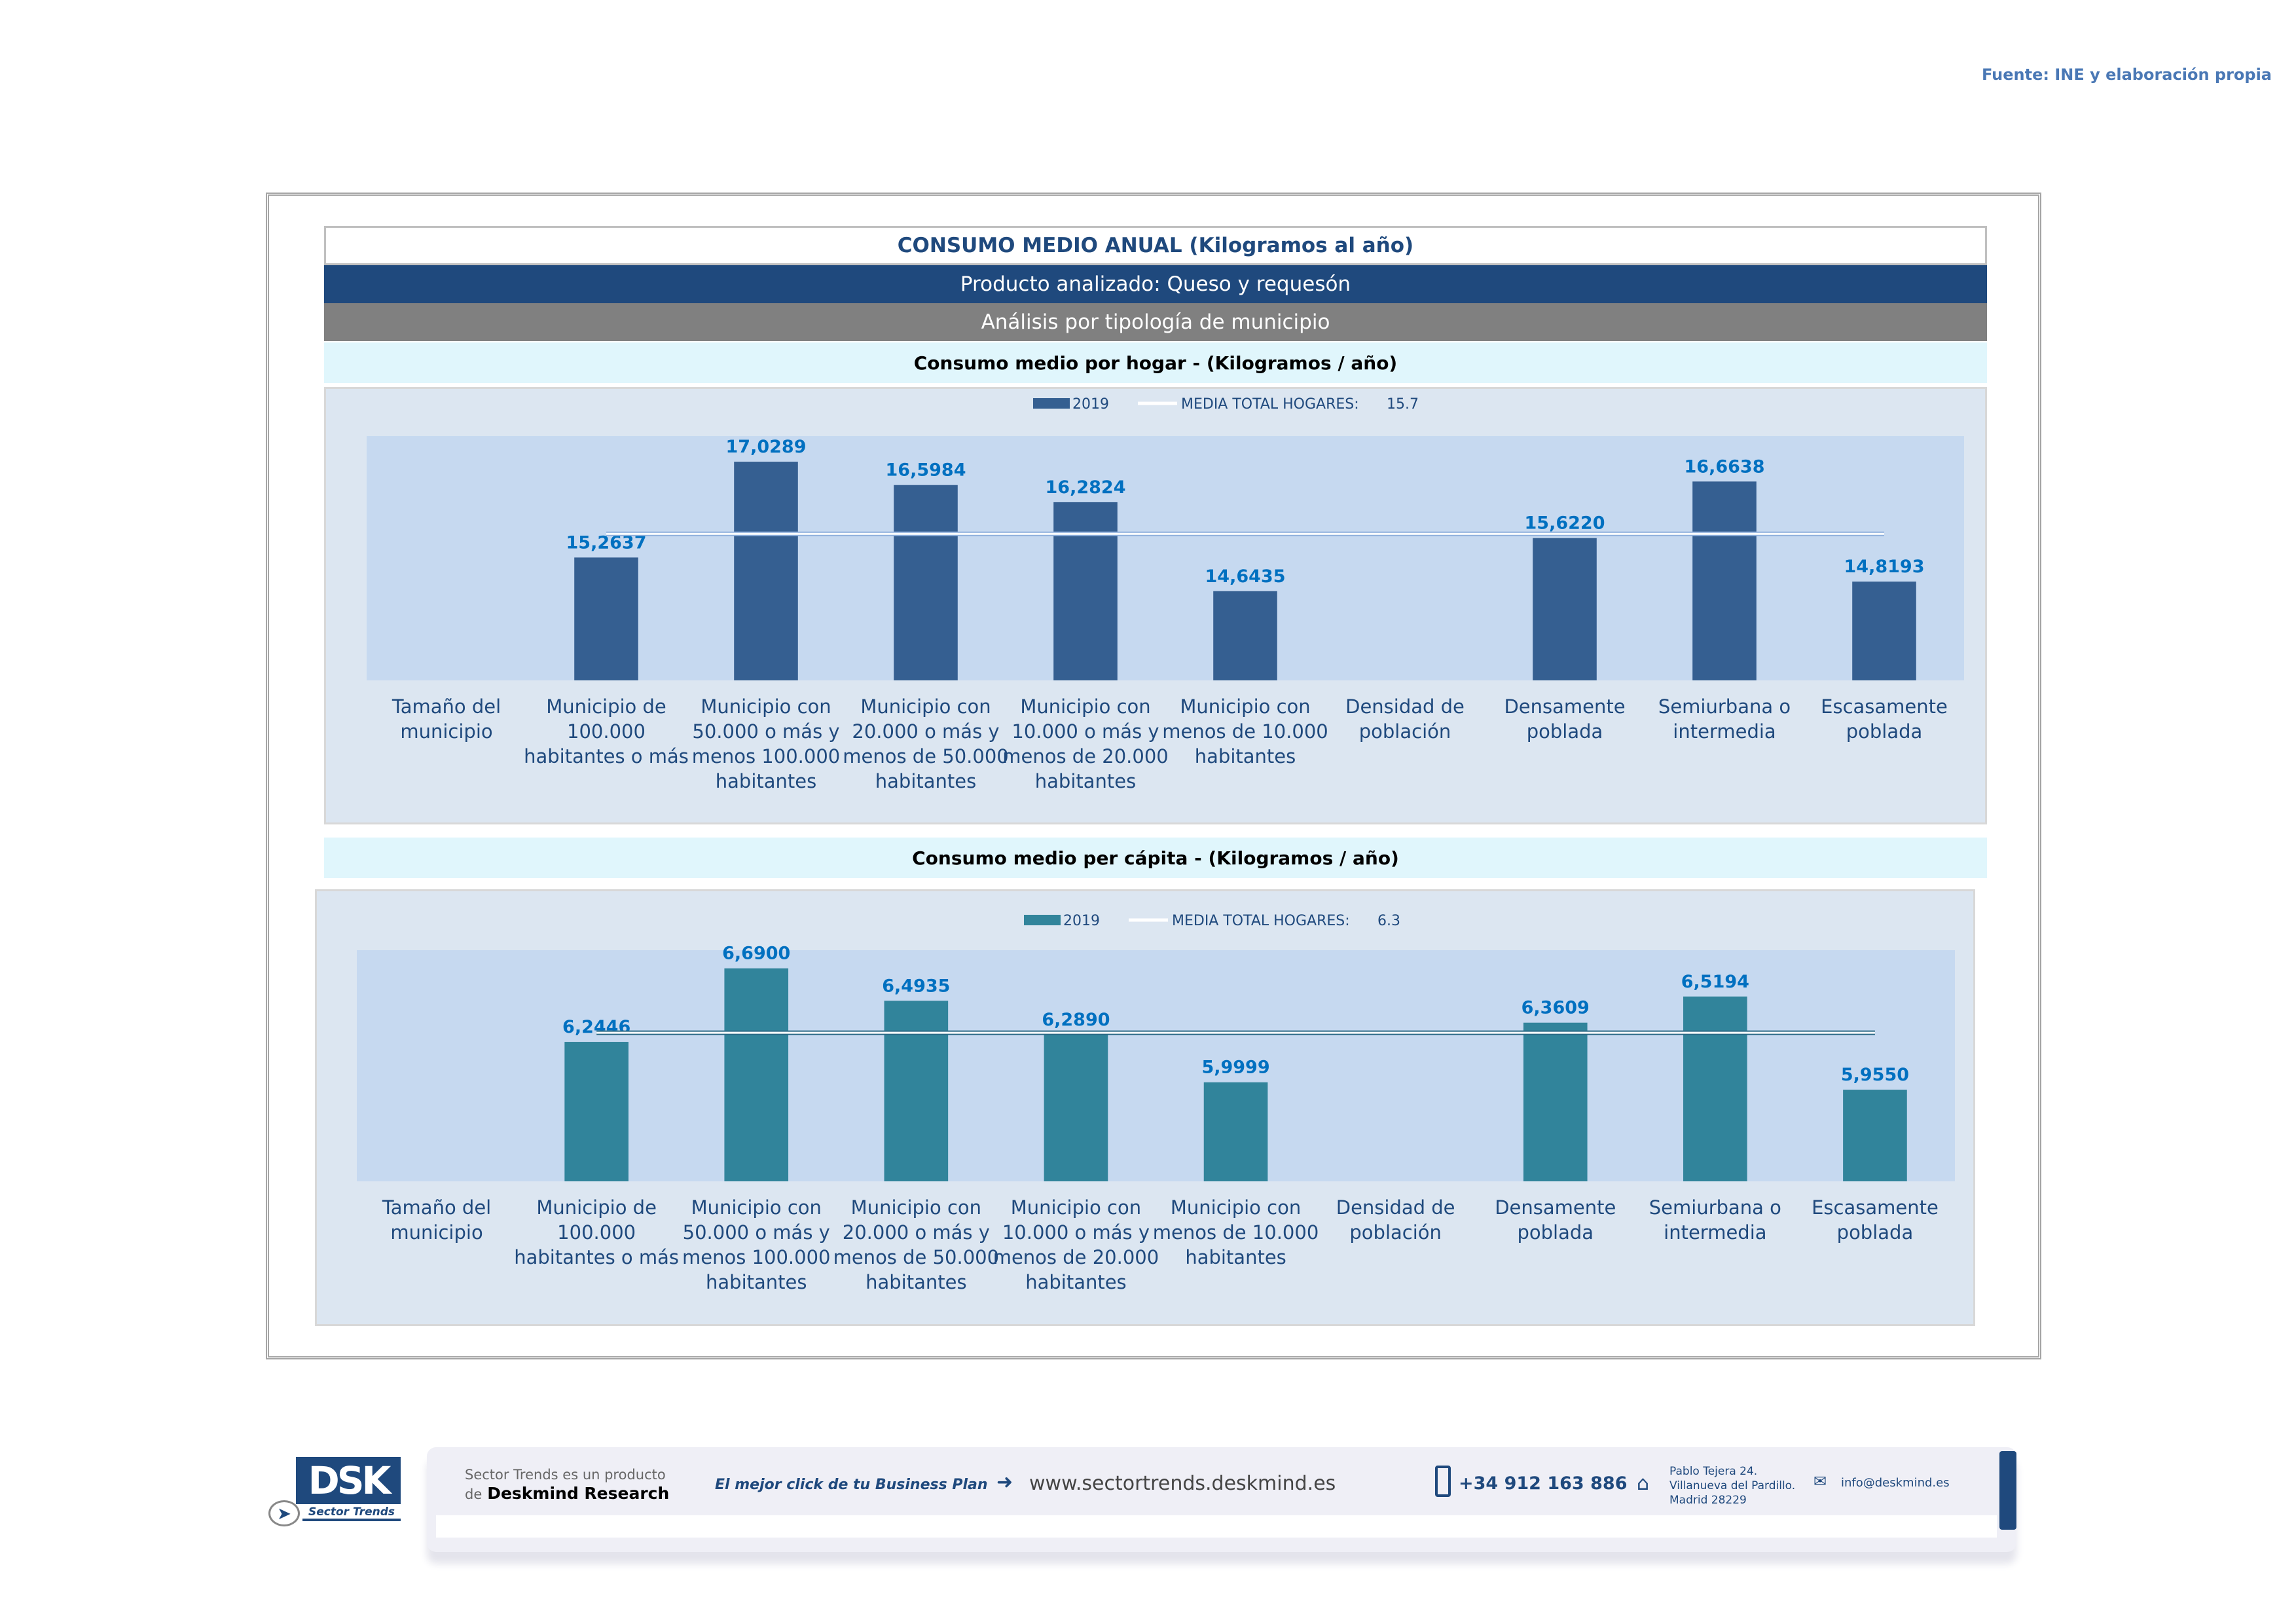  What do you see at coordinates (916, 986) in the screenshot?
I see `data-label: 6,4935` at bounding box center [916, 986].